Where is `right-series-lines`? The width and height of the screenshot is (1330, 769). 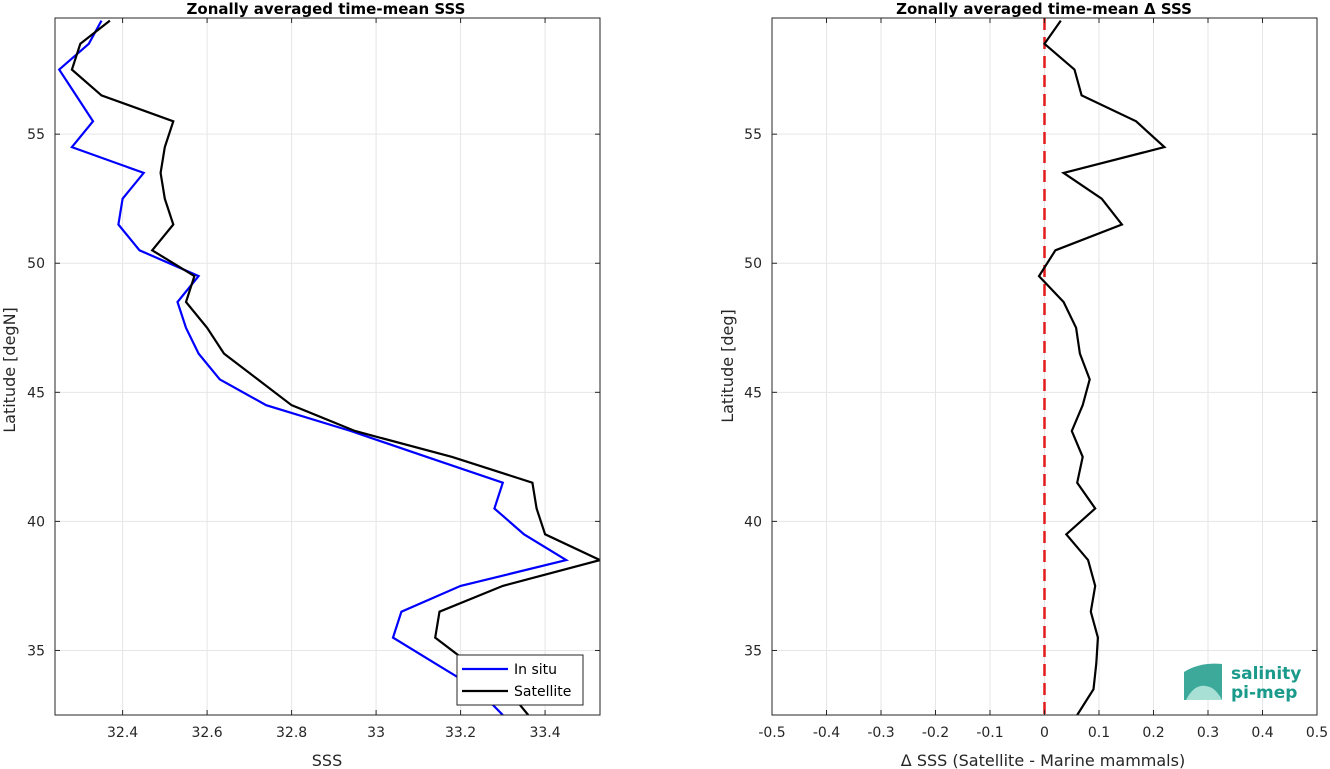
right-series-lines is located at coordinates (1102, 367).